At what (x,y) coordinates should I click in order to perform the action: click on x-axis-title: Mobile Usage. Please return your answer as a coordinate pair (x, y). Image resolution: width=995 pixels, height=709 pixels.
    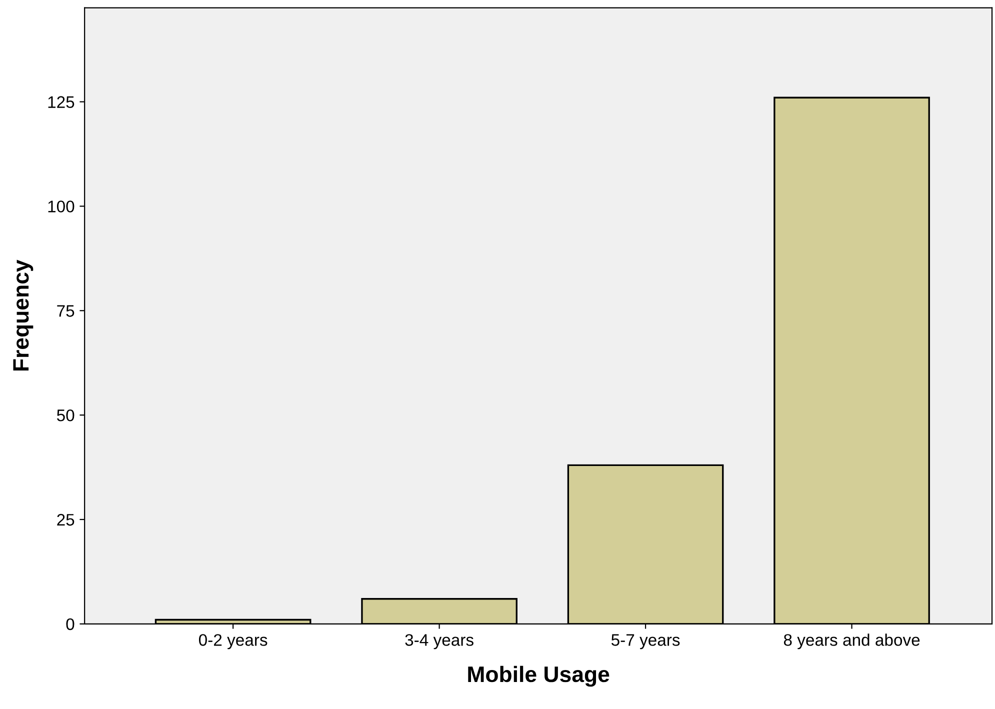
    Looking at the image, I should click on (539, 676).